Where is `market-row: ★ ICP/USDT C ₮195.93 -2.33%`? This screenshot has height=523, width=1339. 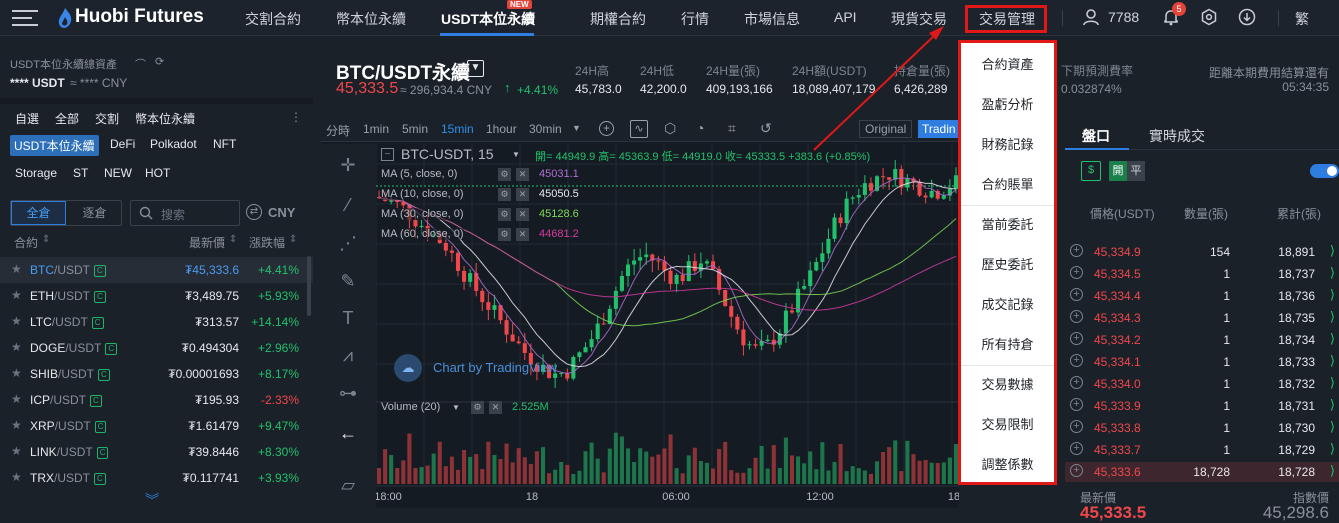 market-row: ★ ICP/USDT C ₮195.93 -2.33% is located at coordinates (156, 400).